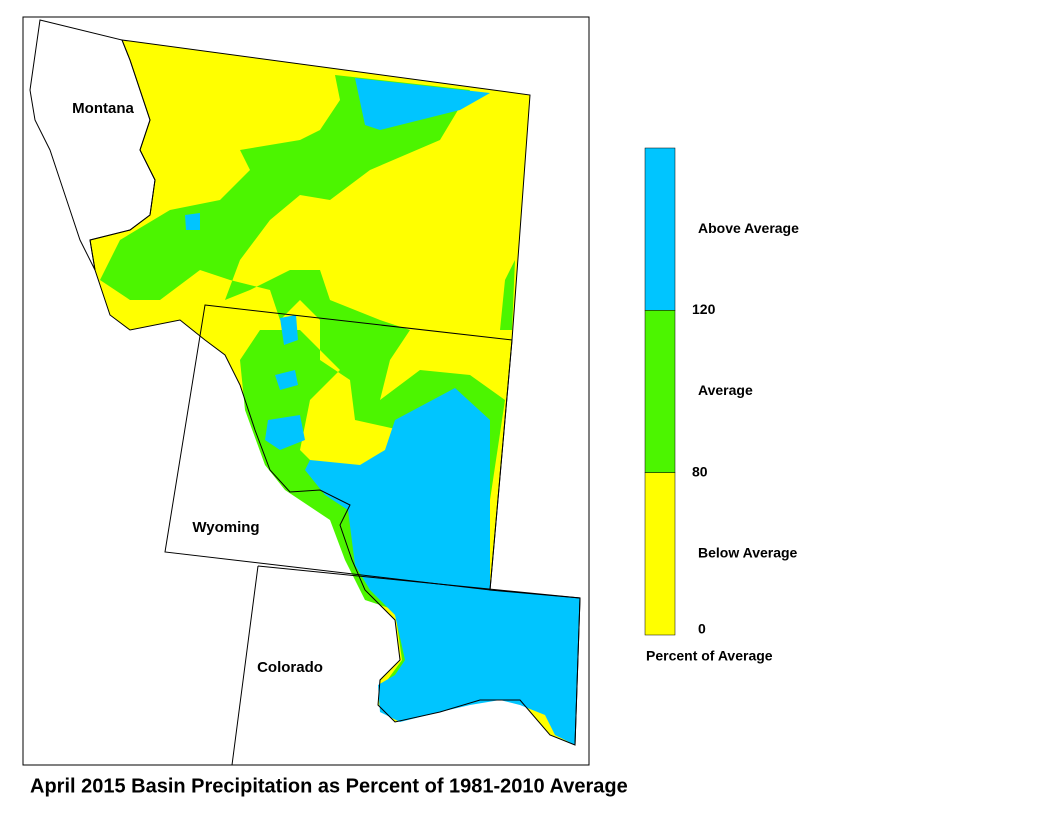 Image resolution: width=1056 pixels, height=816 pixels. What do you see at coordinates (748, 228) in the screenshot?
I see `legend-label: Above Average` at bounding box center [748, 228].